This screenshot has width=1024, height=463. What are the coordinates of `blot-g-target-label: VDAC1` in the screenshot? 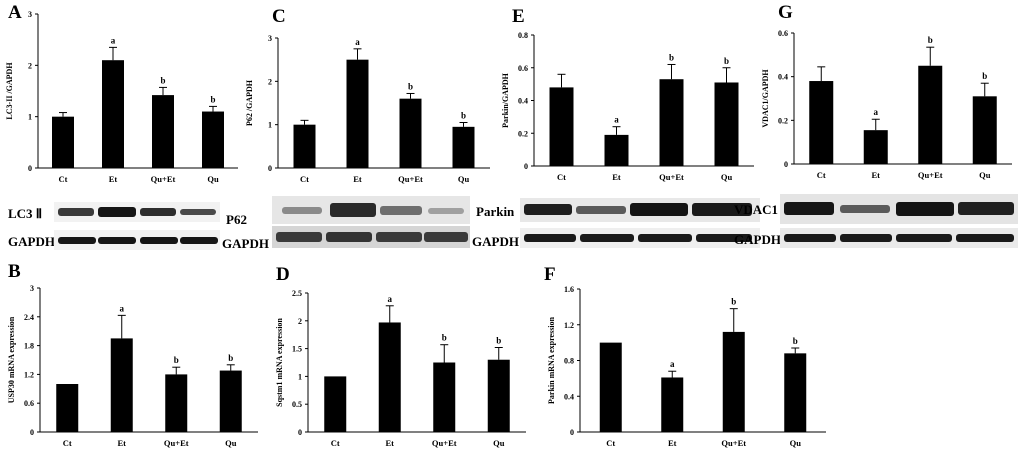 It's located at (756, 209).